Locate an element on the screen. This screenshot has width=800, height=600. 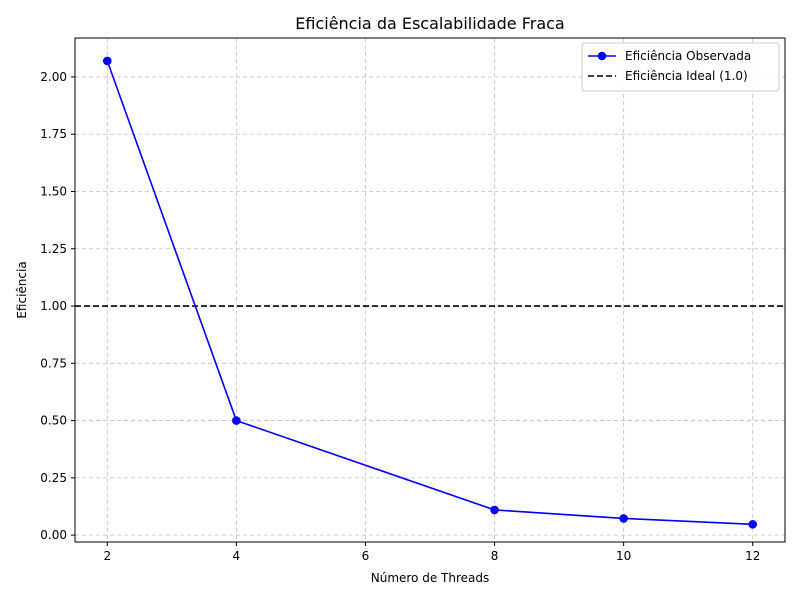
y-tick-label: 1.50 is located at coordinates (53, 191).